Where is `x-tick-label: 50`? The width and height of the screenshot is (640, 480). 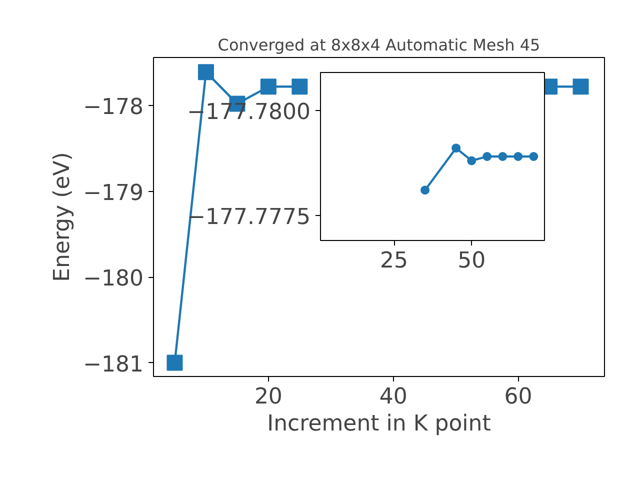
x-tick-label: 50 is located at coordinates (472, 261).